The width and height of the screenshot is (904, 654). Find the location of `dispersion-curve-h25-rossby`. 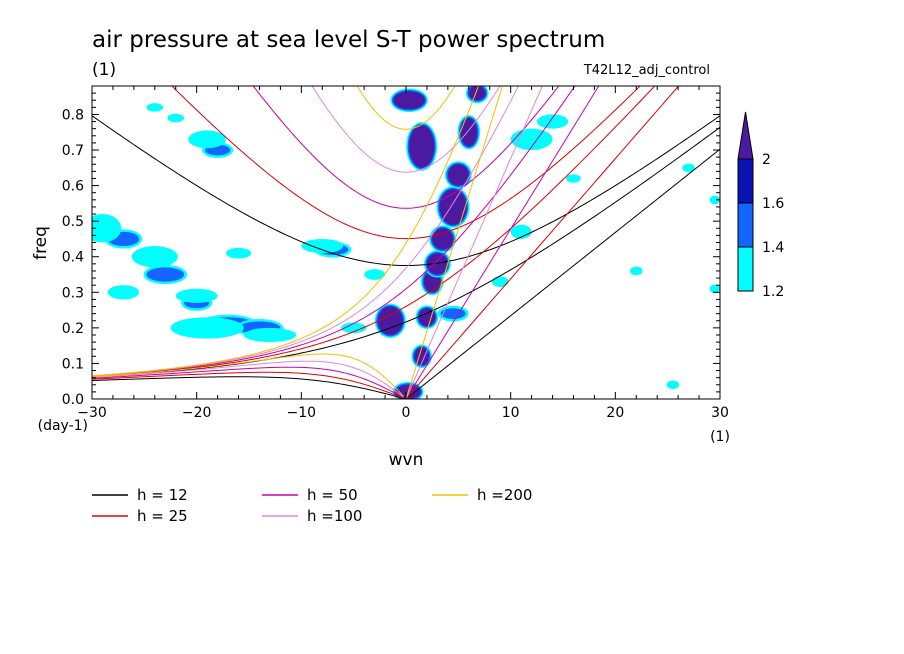

dispersion-curve-h25-rossby is located at coordinates (248, 385).